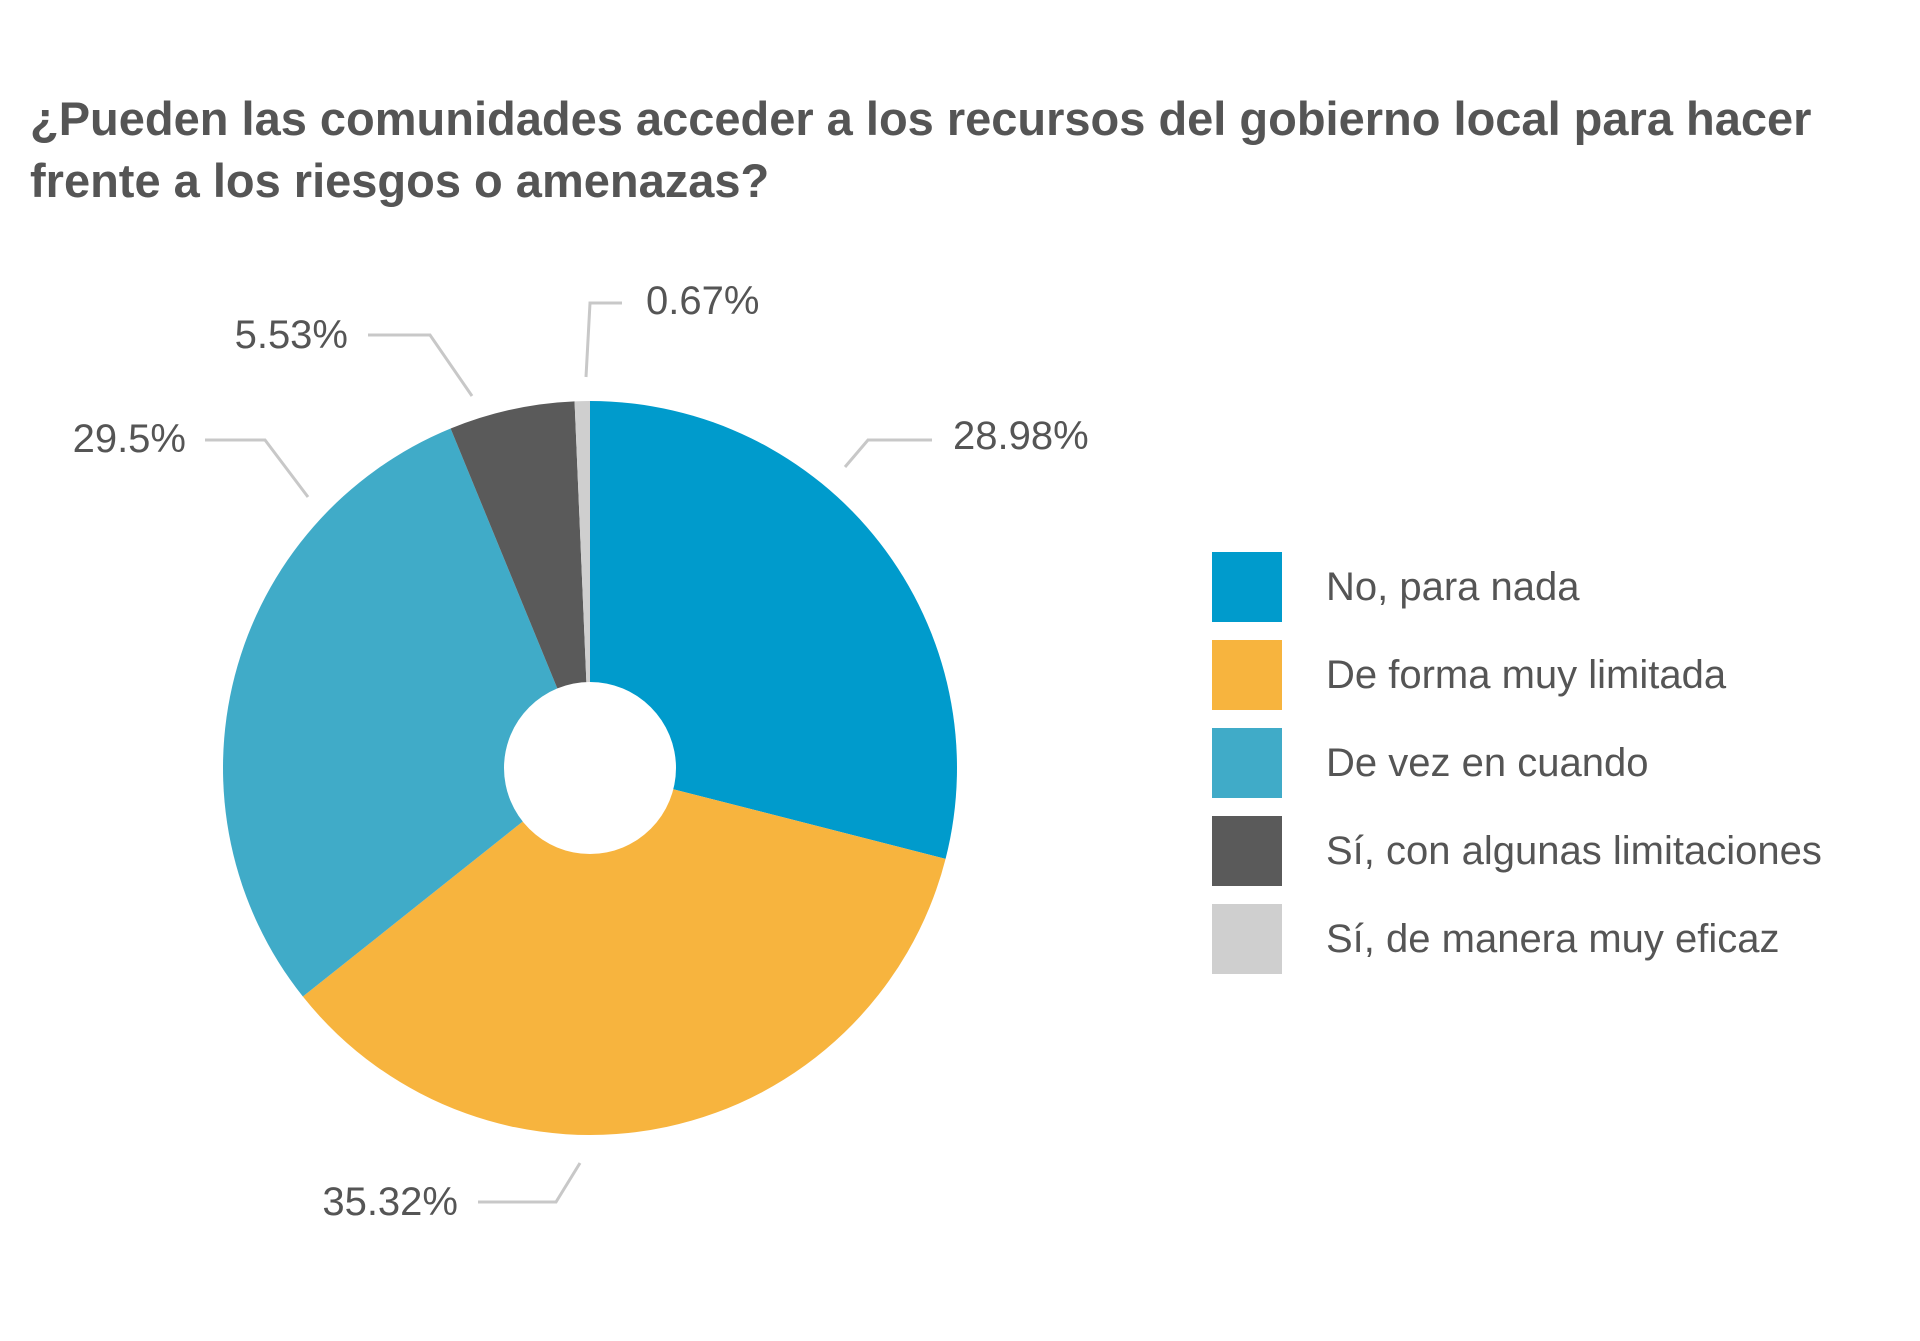 Image resolution: width=1920 pixels, height=1341 pixels. Describe the element at coordinates (291, 335) in the screenshot. I see `data-label: 5.53%` at that location.